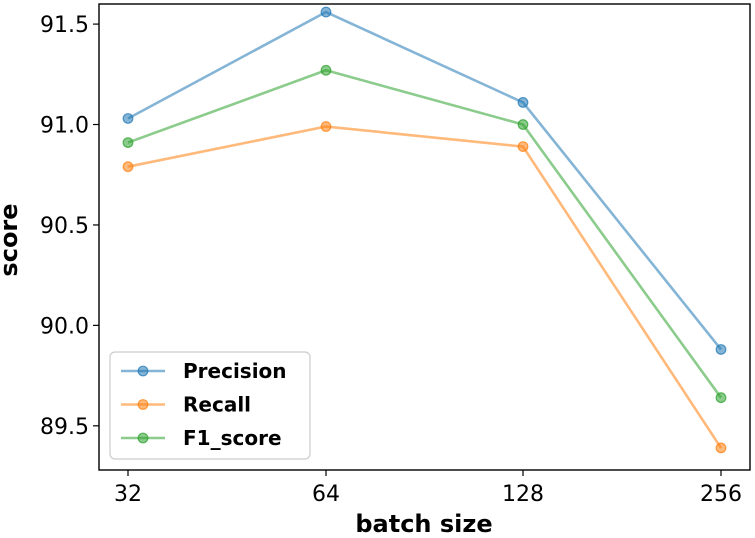 This screenshot has height=538, width=755. What do you see at coordinates (128, 494) in the screenshot?
I see `x-tick-label: 32` at bounding box center [128, 494].